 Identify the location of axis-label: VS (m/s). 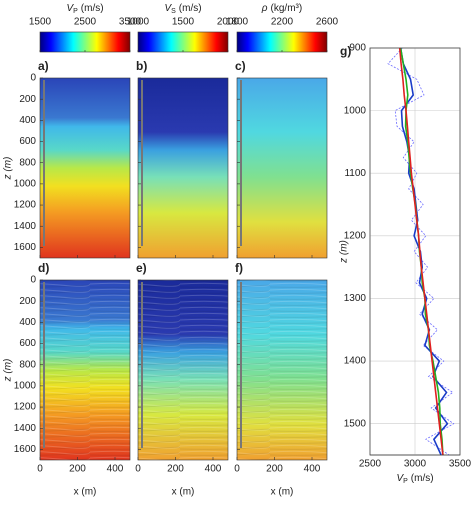
(182, 9).